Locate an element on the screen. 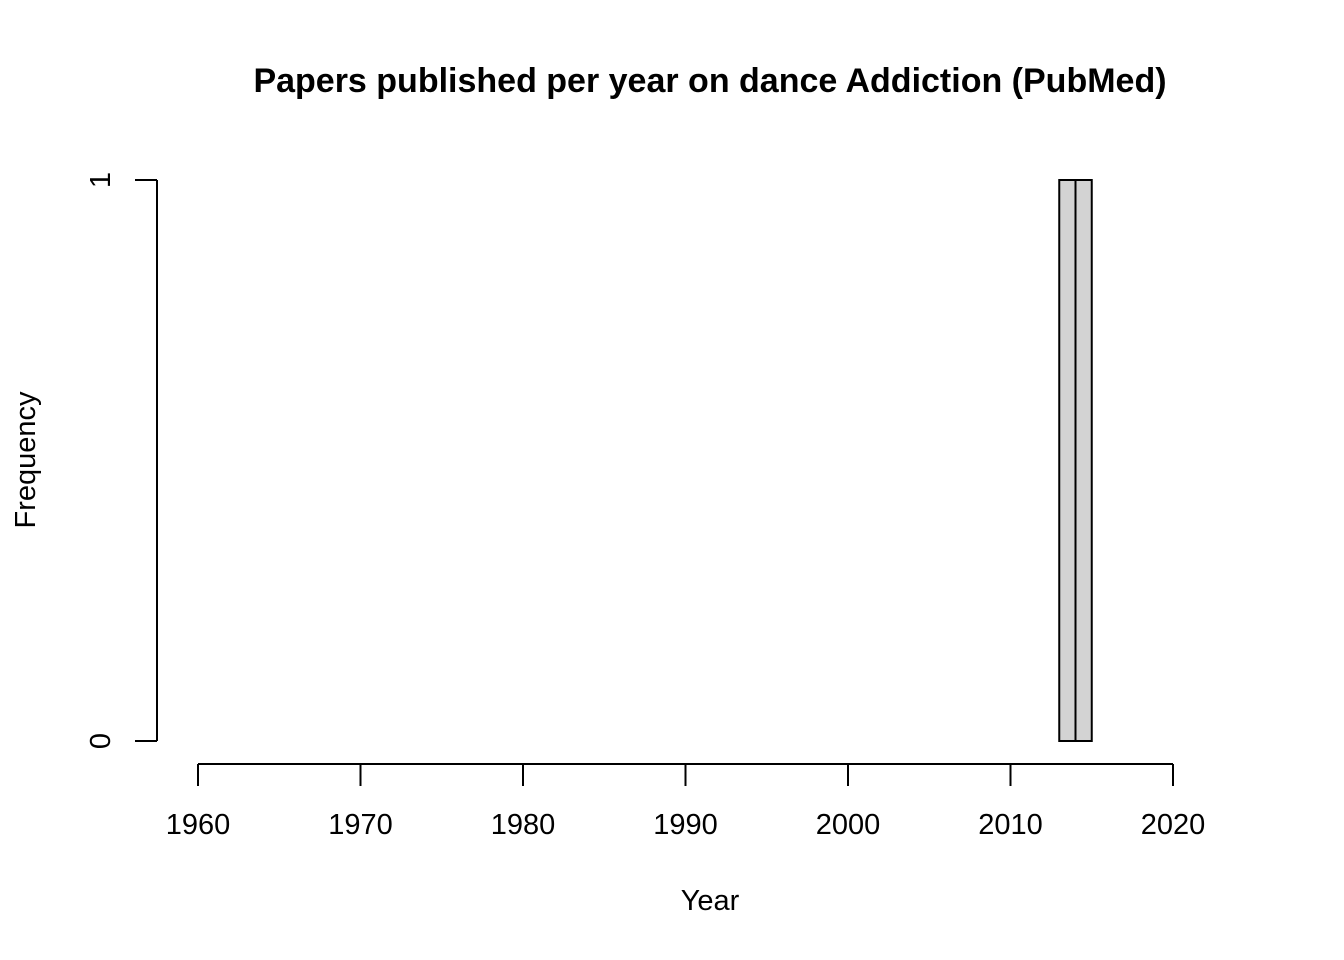 The width and height of the screenshot is (1344, 960). bars-group is located at coordinates (1075, 460).